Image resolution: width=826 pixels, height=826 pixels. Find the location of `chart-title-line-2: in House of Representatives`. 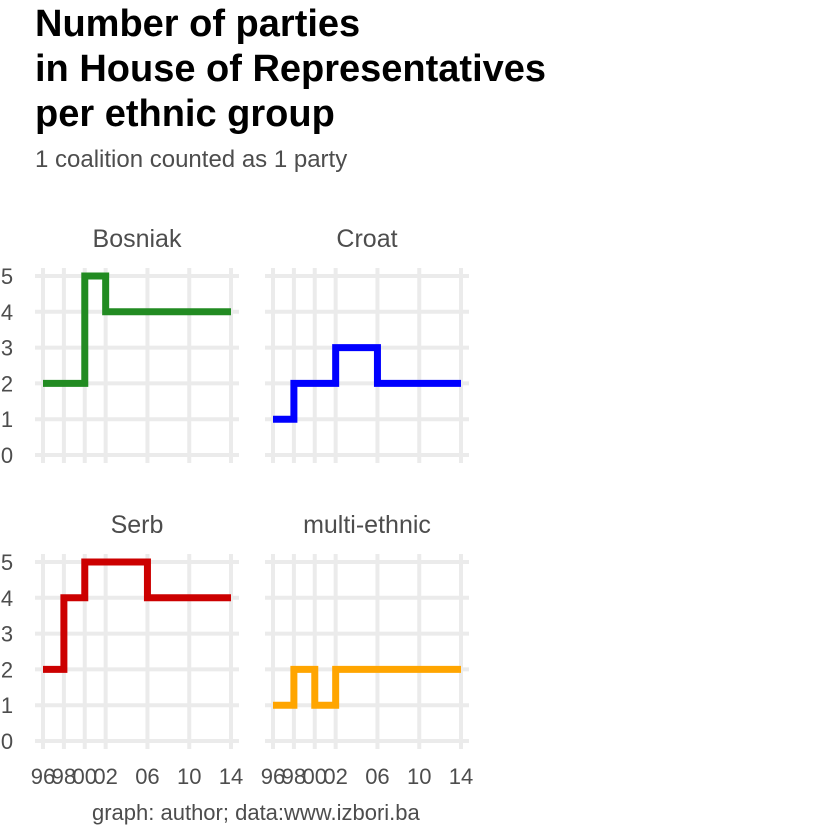

chart-title-line-2: in House of Representatives is located at coordinates (291, 69).